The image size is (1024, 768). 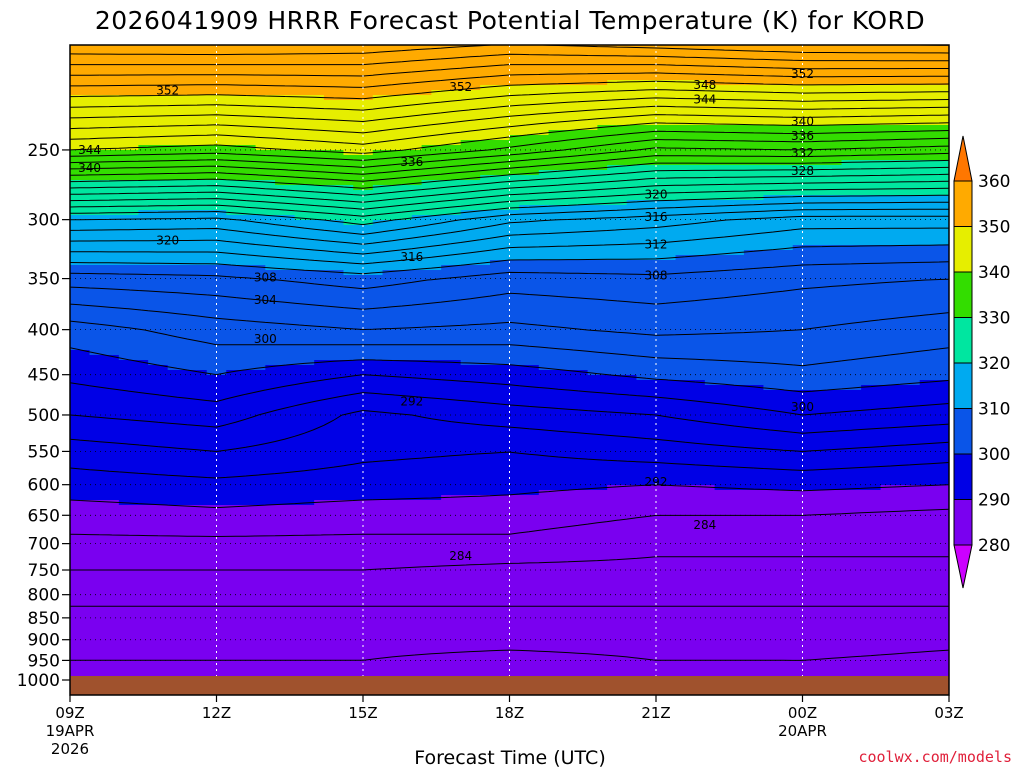 I want to click on contour-label: 308, so click(x=656, y=275).